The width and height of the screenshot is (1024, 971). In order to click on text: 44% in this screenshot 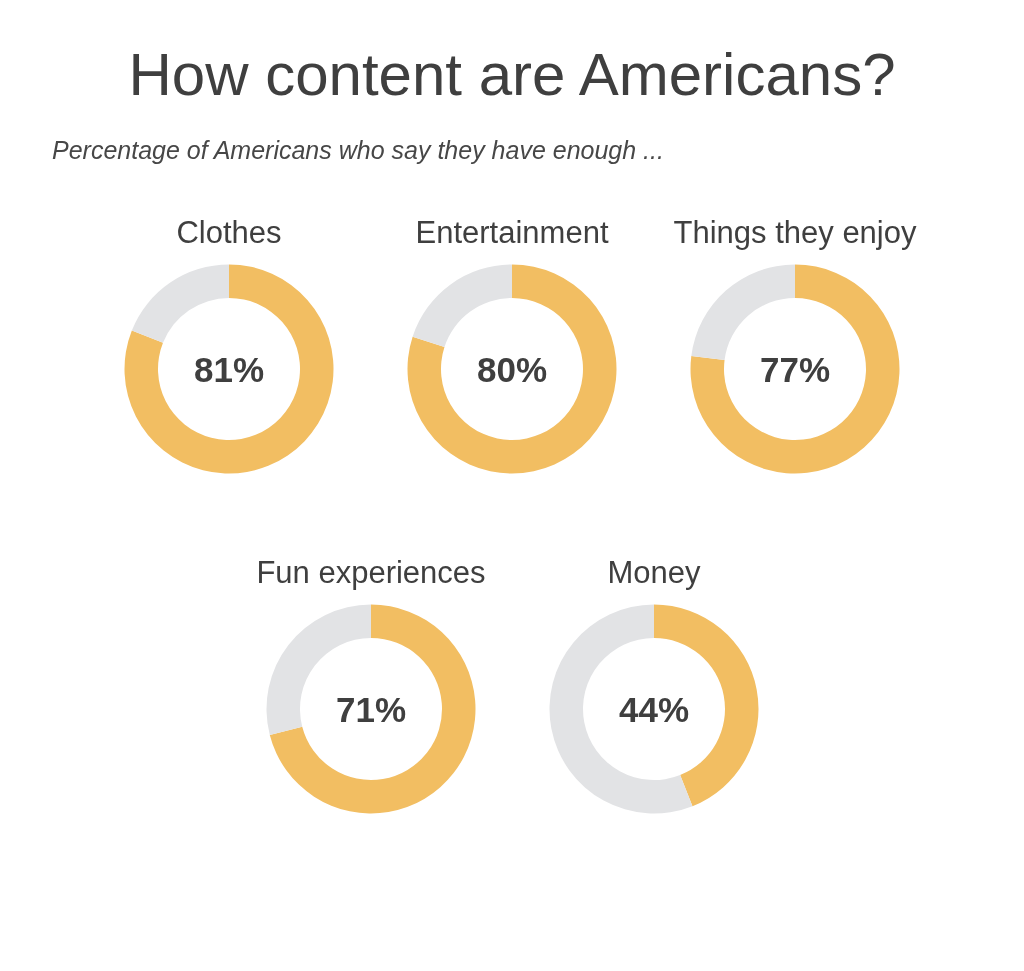, I will do `click(653, 709)`.